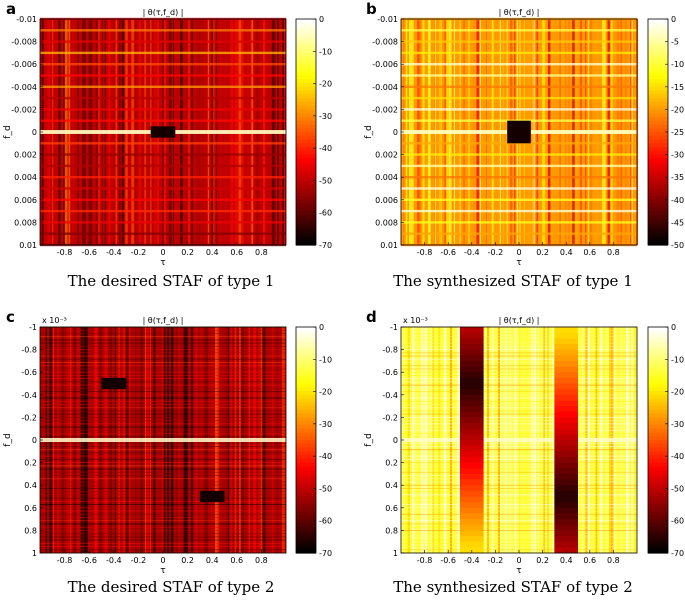  What do you see at coordinates (30, 485) in the screenshot?
I see `y-tick-label: 0.4` at bounding box center [30, 485].